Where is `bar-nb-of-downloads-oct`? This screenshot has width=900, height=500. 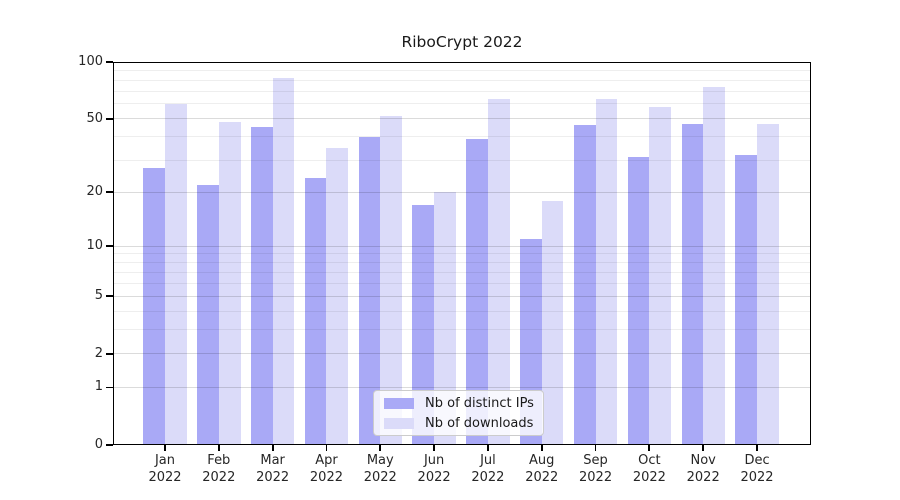 bar-nb-of-downloads-oct is located at coordinates (660, 275).